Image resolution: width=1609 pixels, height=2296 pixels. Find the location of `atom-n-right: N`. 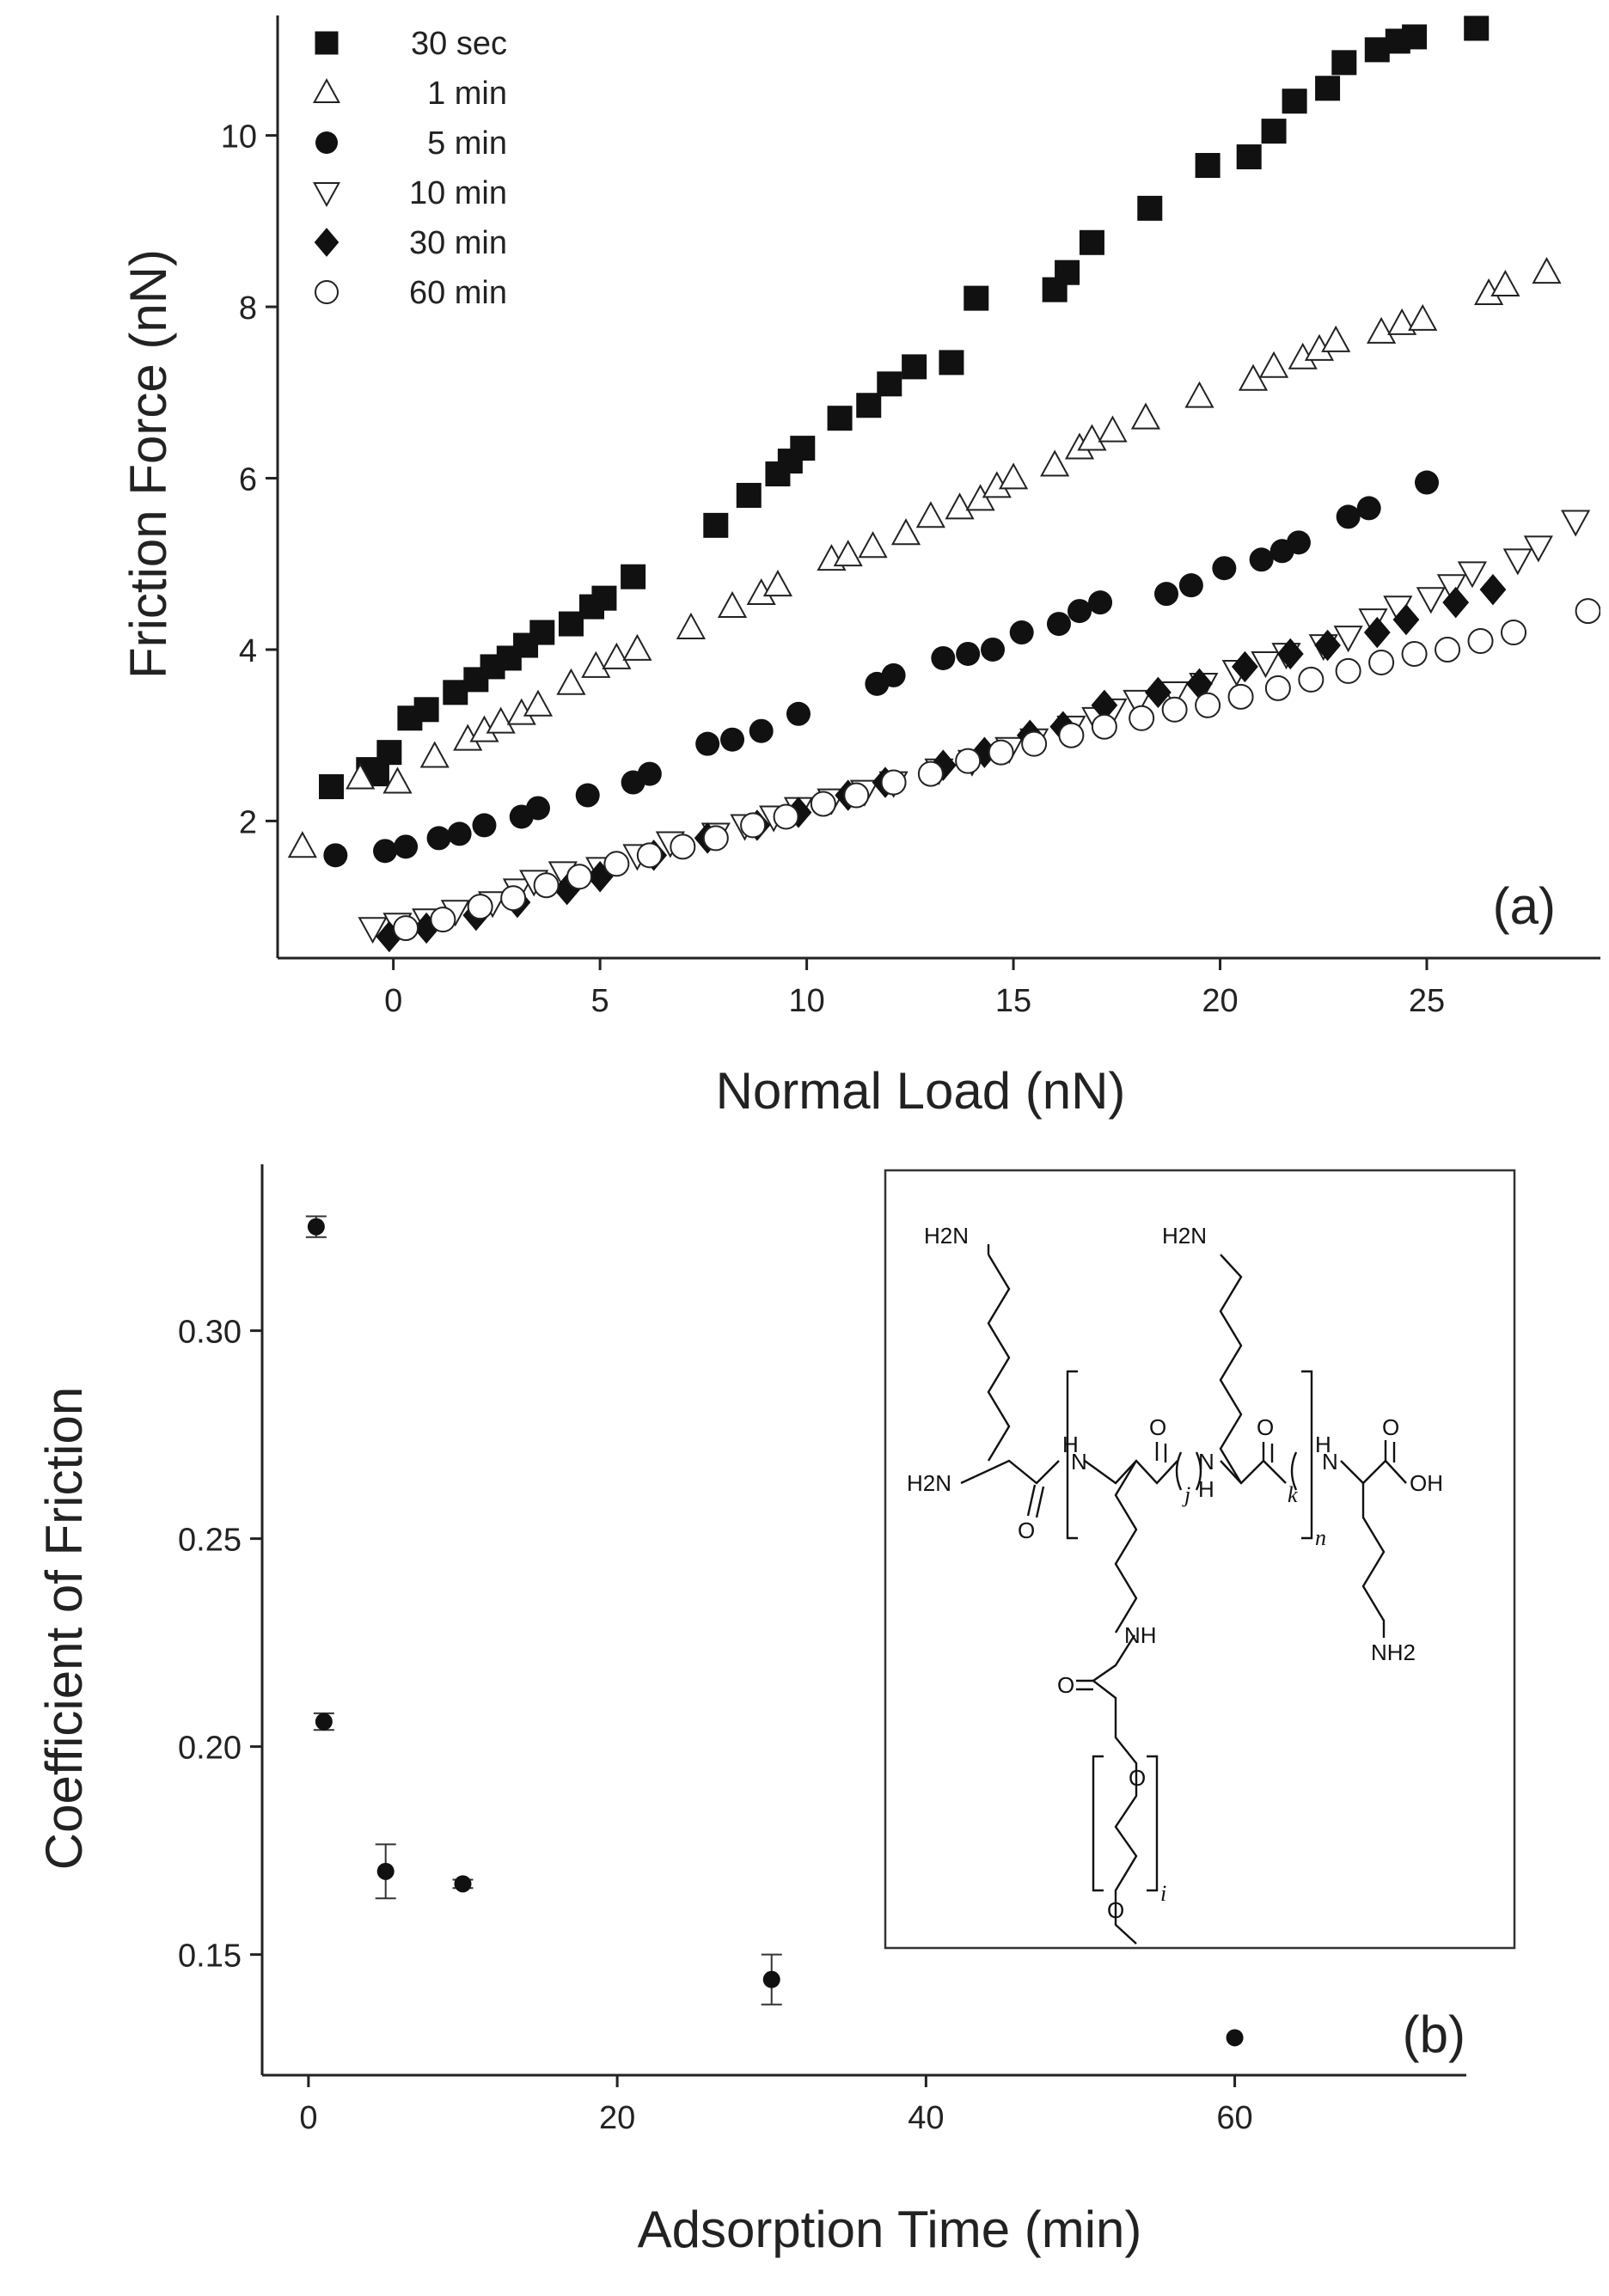

atom-n-right: N is located at coordinates (1330, 1462).